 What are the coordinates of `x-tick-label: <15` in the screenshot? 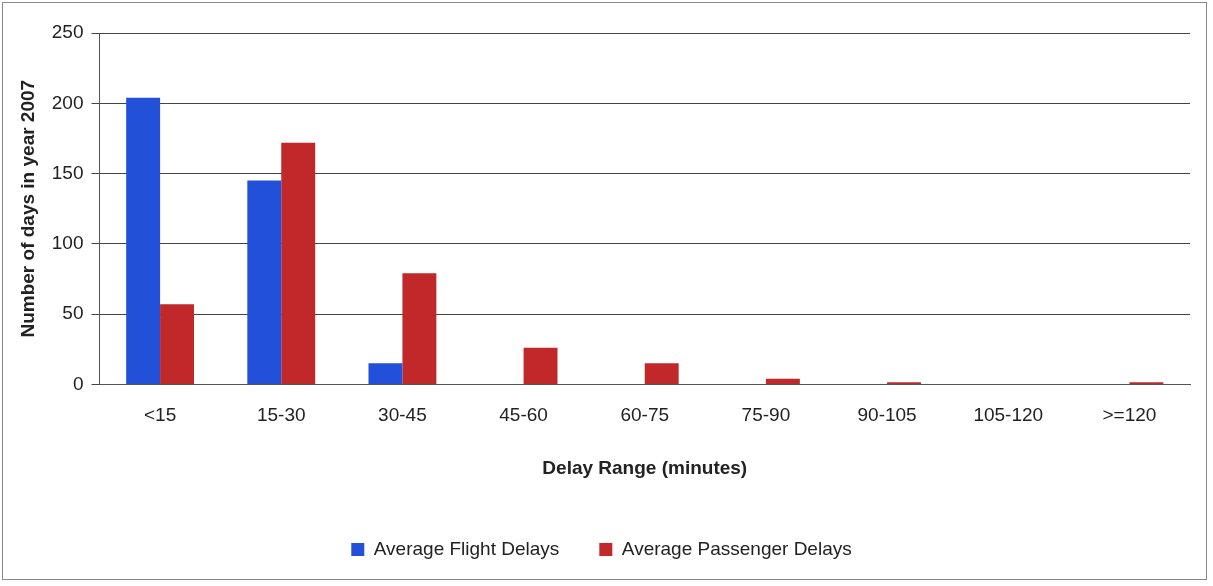 It's located at (160, 415).